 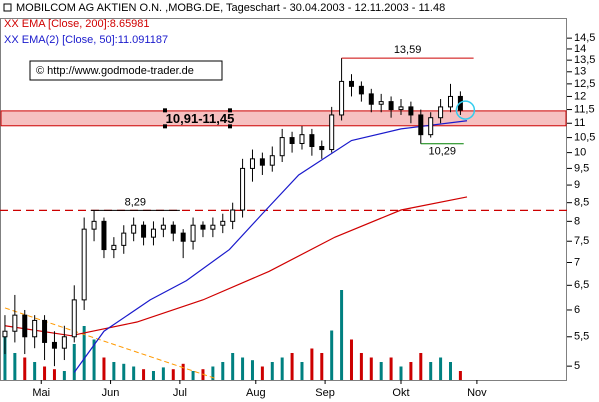 What do you see at coordinates (77, 24) in the screenshot?
I see `legend-entry: XX EMA [Close, 200]:8.65981` at bounding box center [77, 24].